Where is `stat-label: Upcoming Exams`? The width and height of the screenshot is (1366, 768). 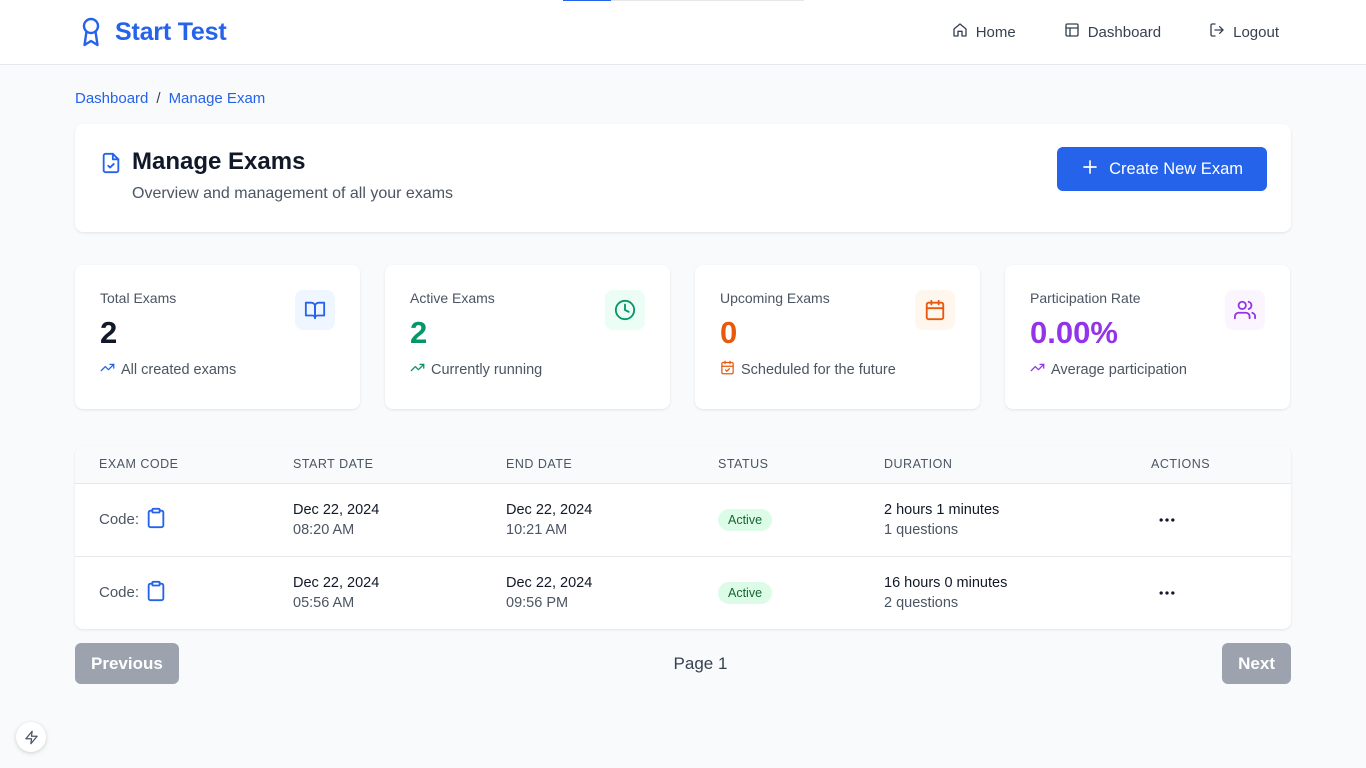
stat-label: Upcoming Exams is located at coordinates (775, 298).